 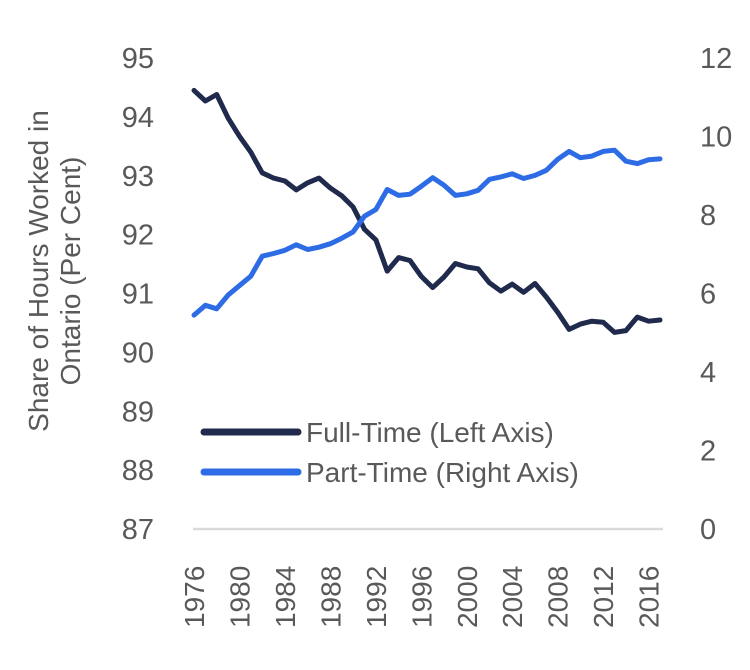 What do you see at coordinates (138, 177) in the screenshot?
I see `left-axis-tick-93: 93` at bounding box center [138, 177].